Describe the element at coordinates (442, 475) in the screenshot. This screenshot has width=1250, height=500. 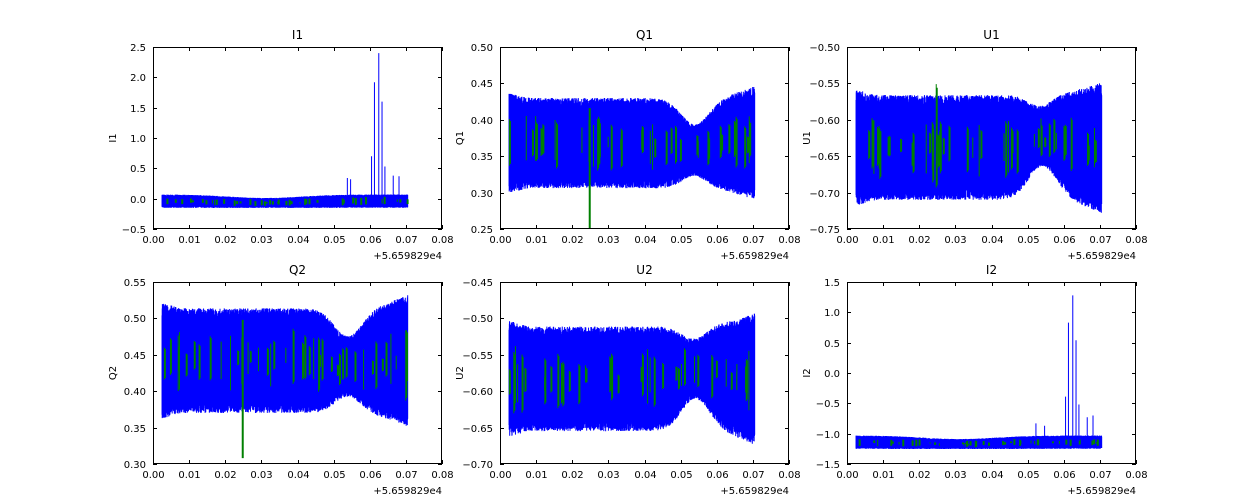
I see `xtick-label-Q2-8: 0.08` at that location.